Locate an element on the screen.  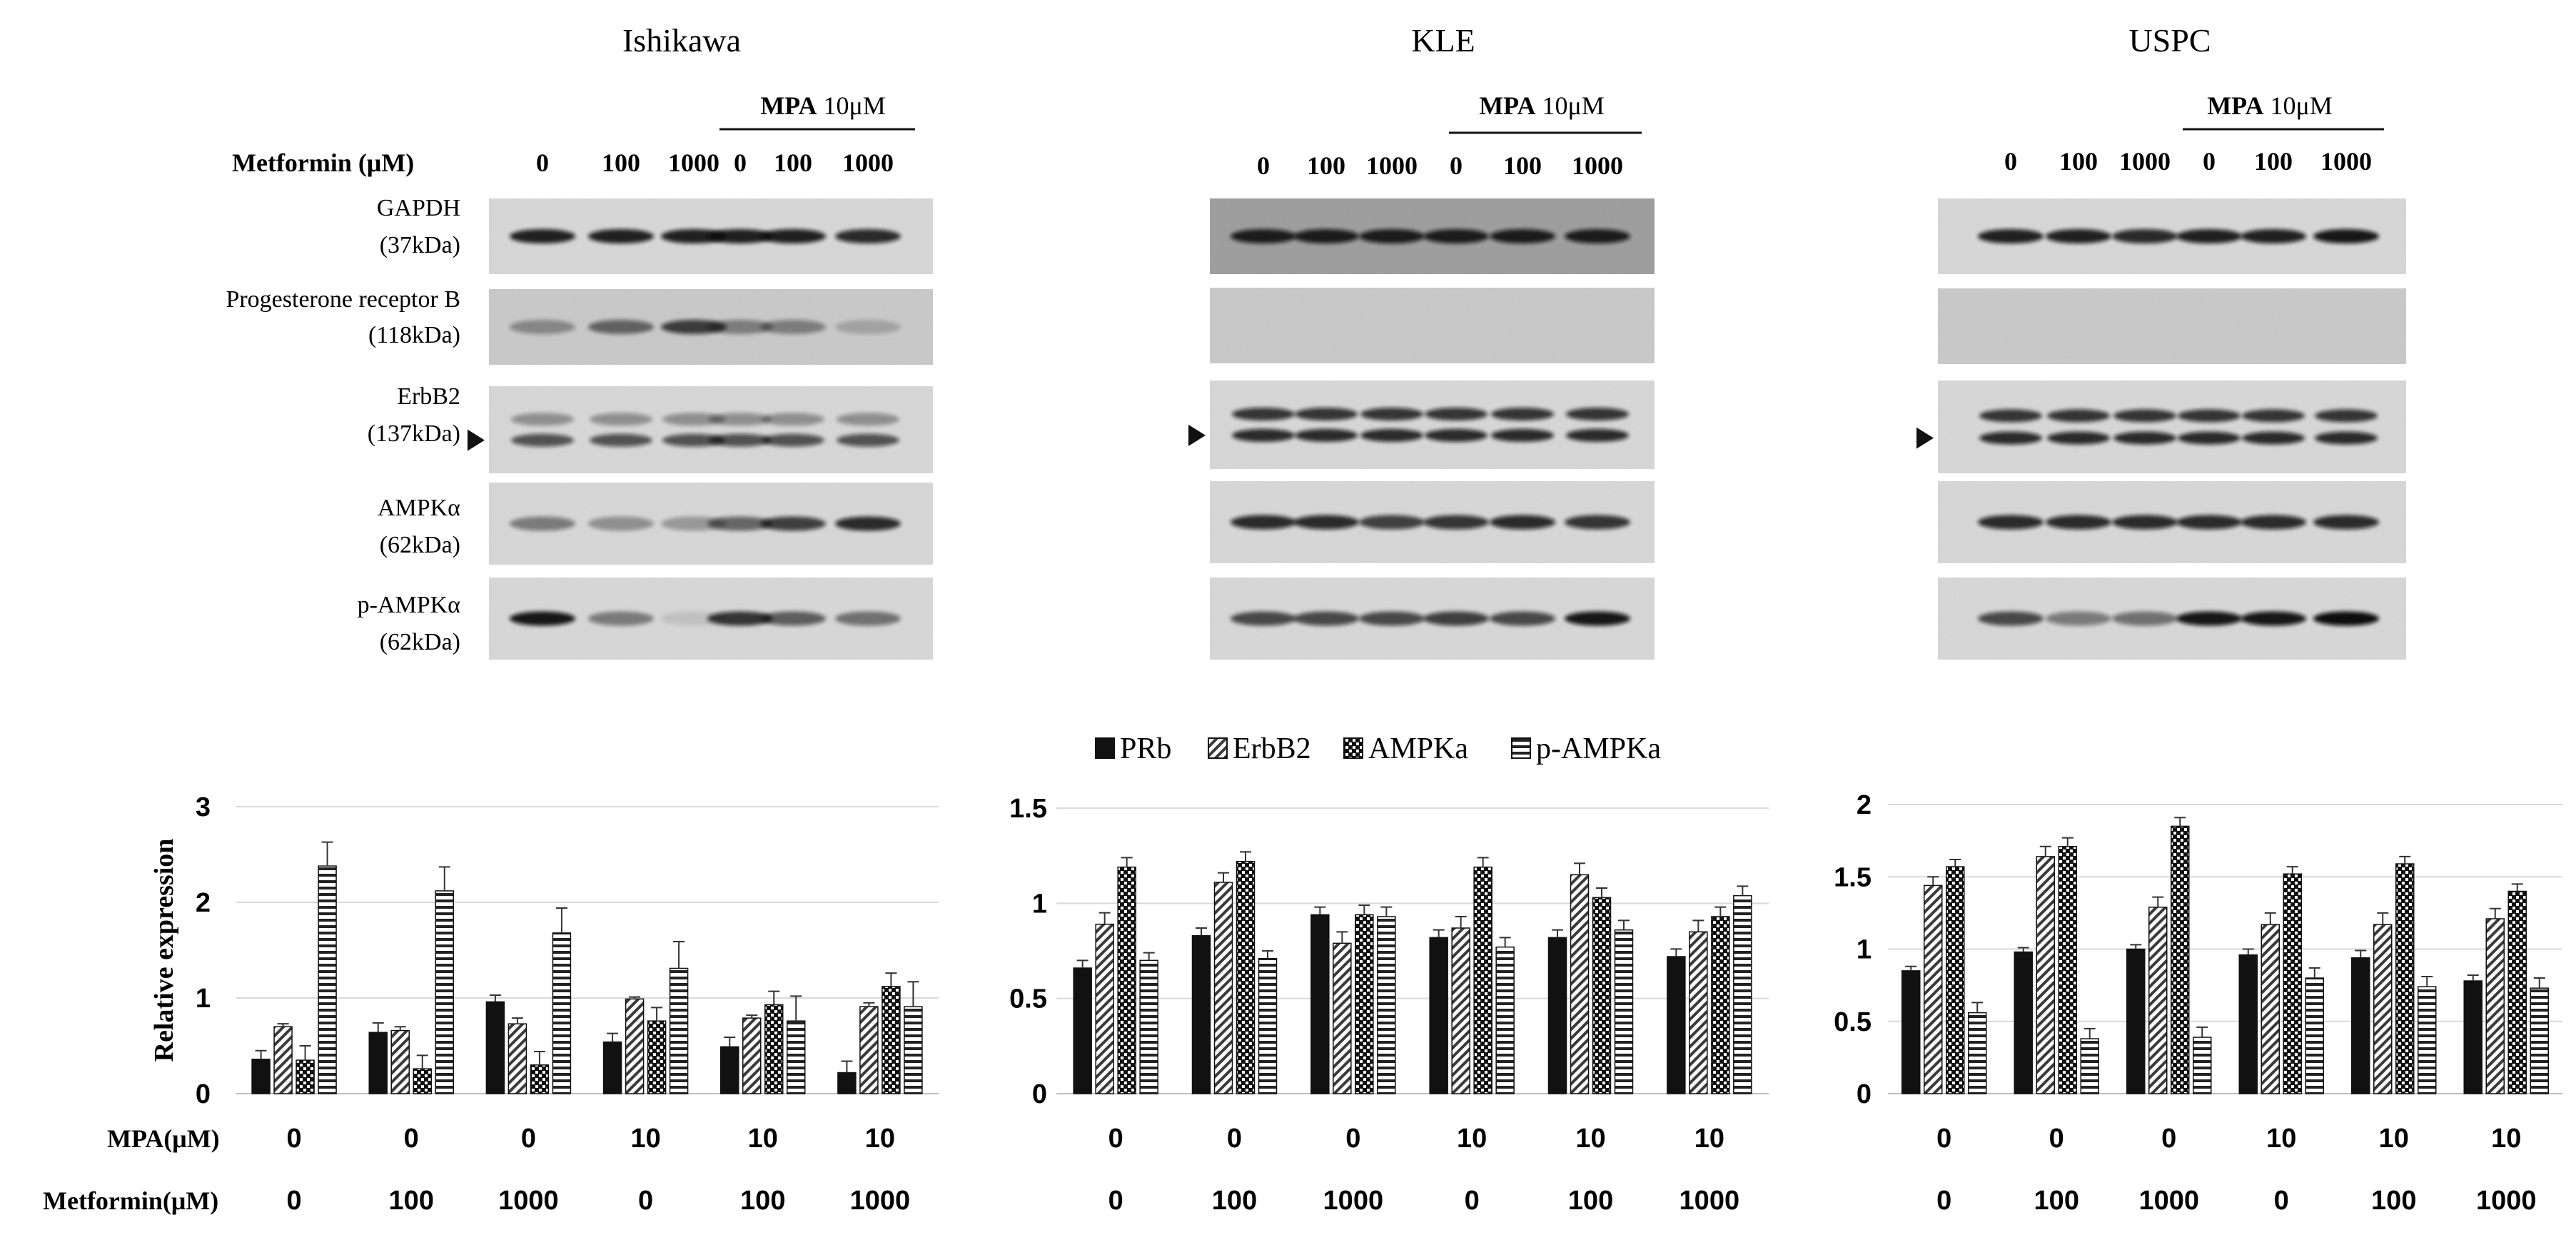
y-tick-label: 0.5 is located at coordinates (1853, 1022).